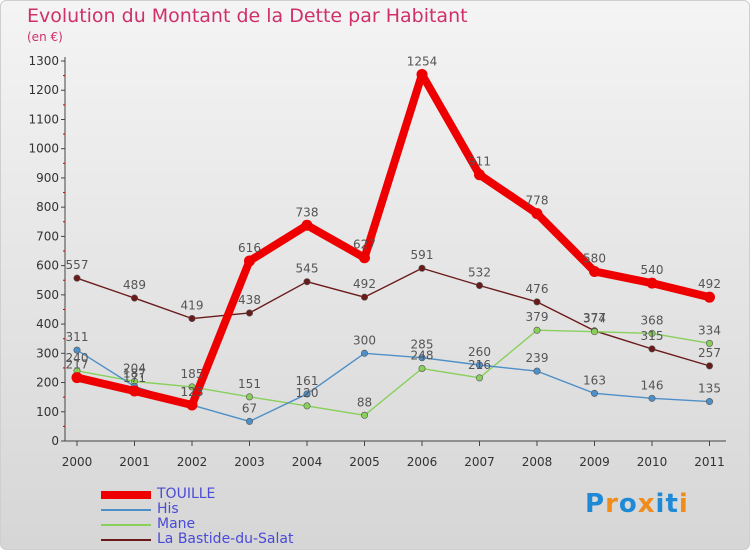 The image size is (750, 550). Describe the element at coordinates (47, 383) in the screenshot. I see `y-tick-label: 200` at that location.